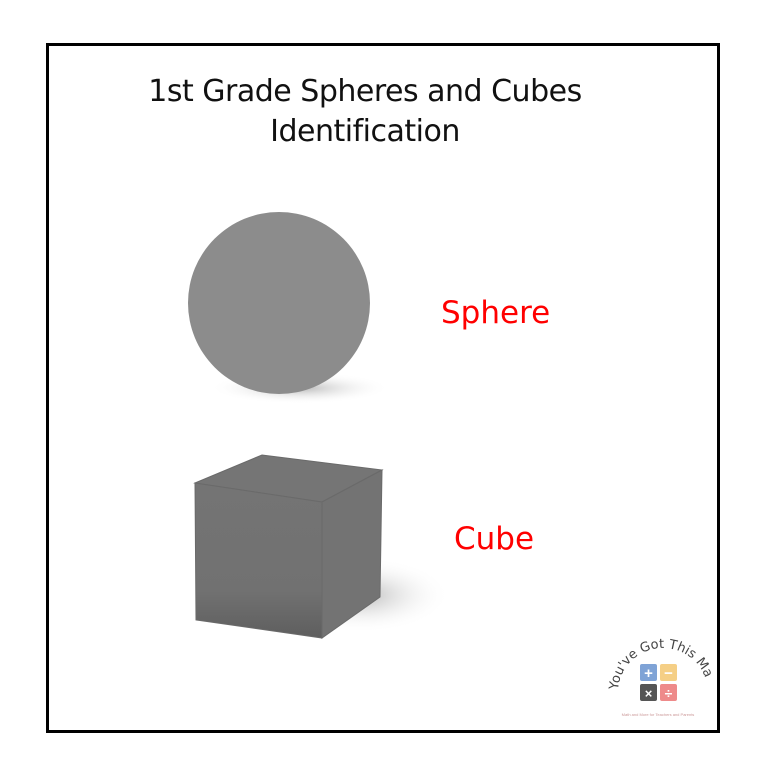  What do you see at coordinates (658, 714) in the screenshot?
I see `logo-tagline: Math and More for Teachers and Parents` at bounding box center [658, 714].